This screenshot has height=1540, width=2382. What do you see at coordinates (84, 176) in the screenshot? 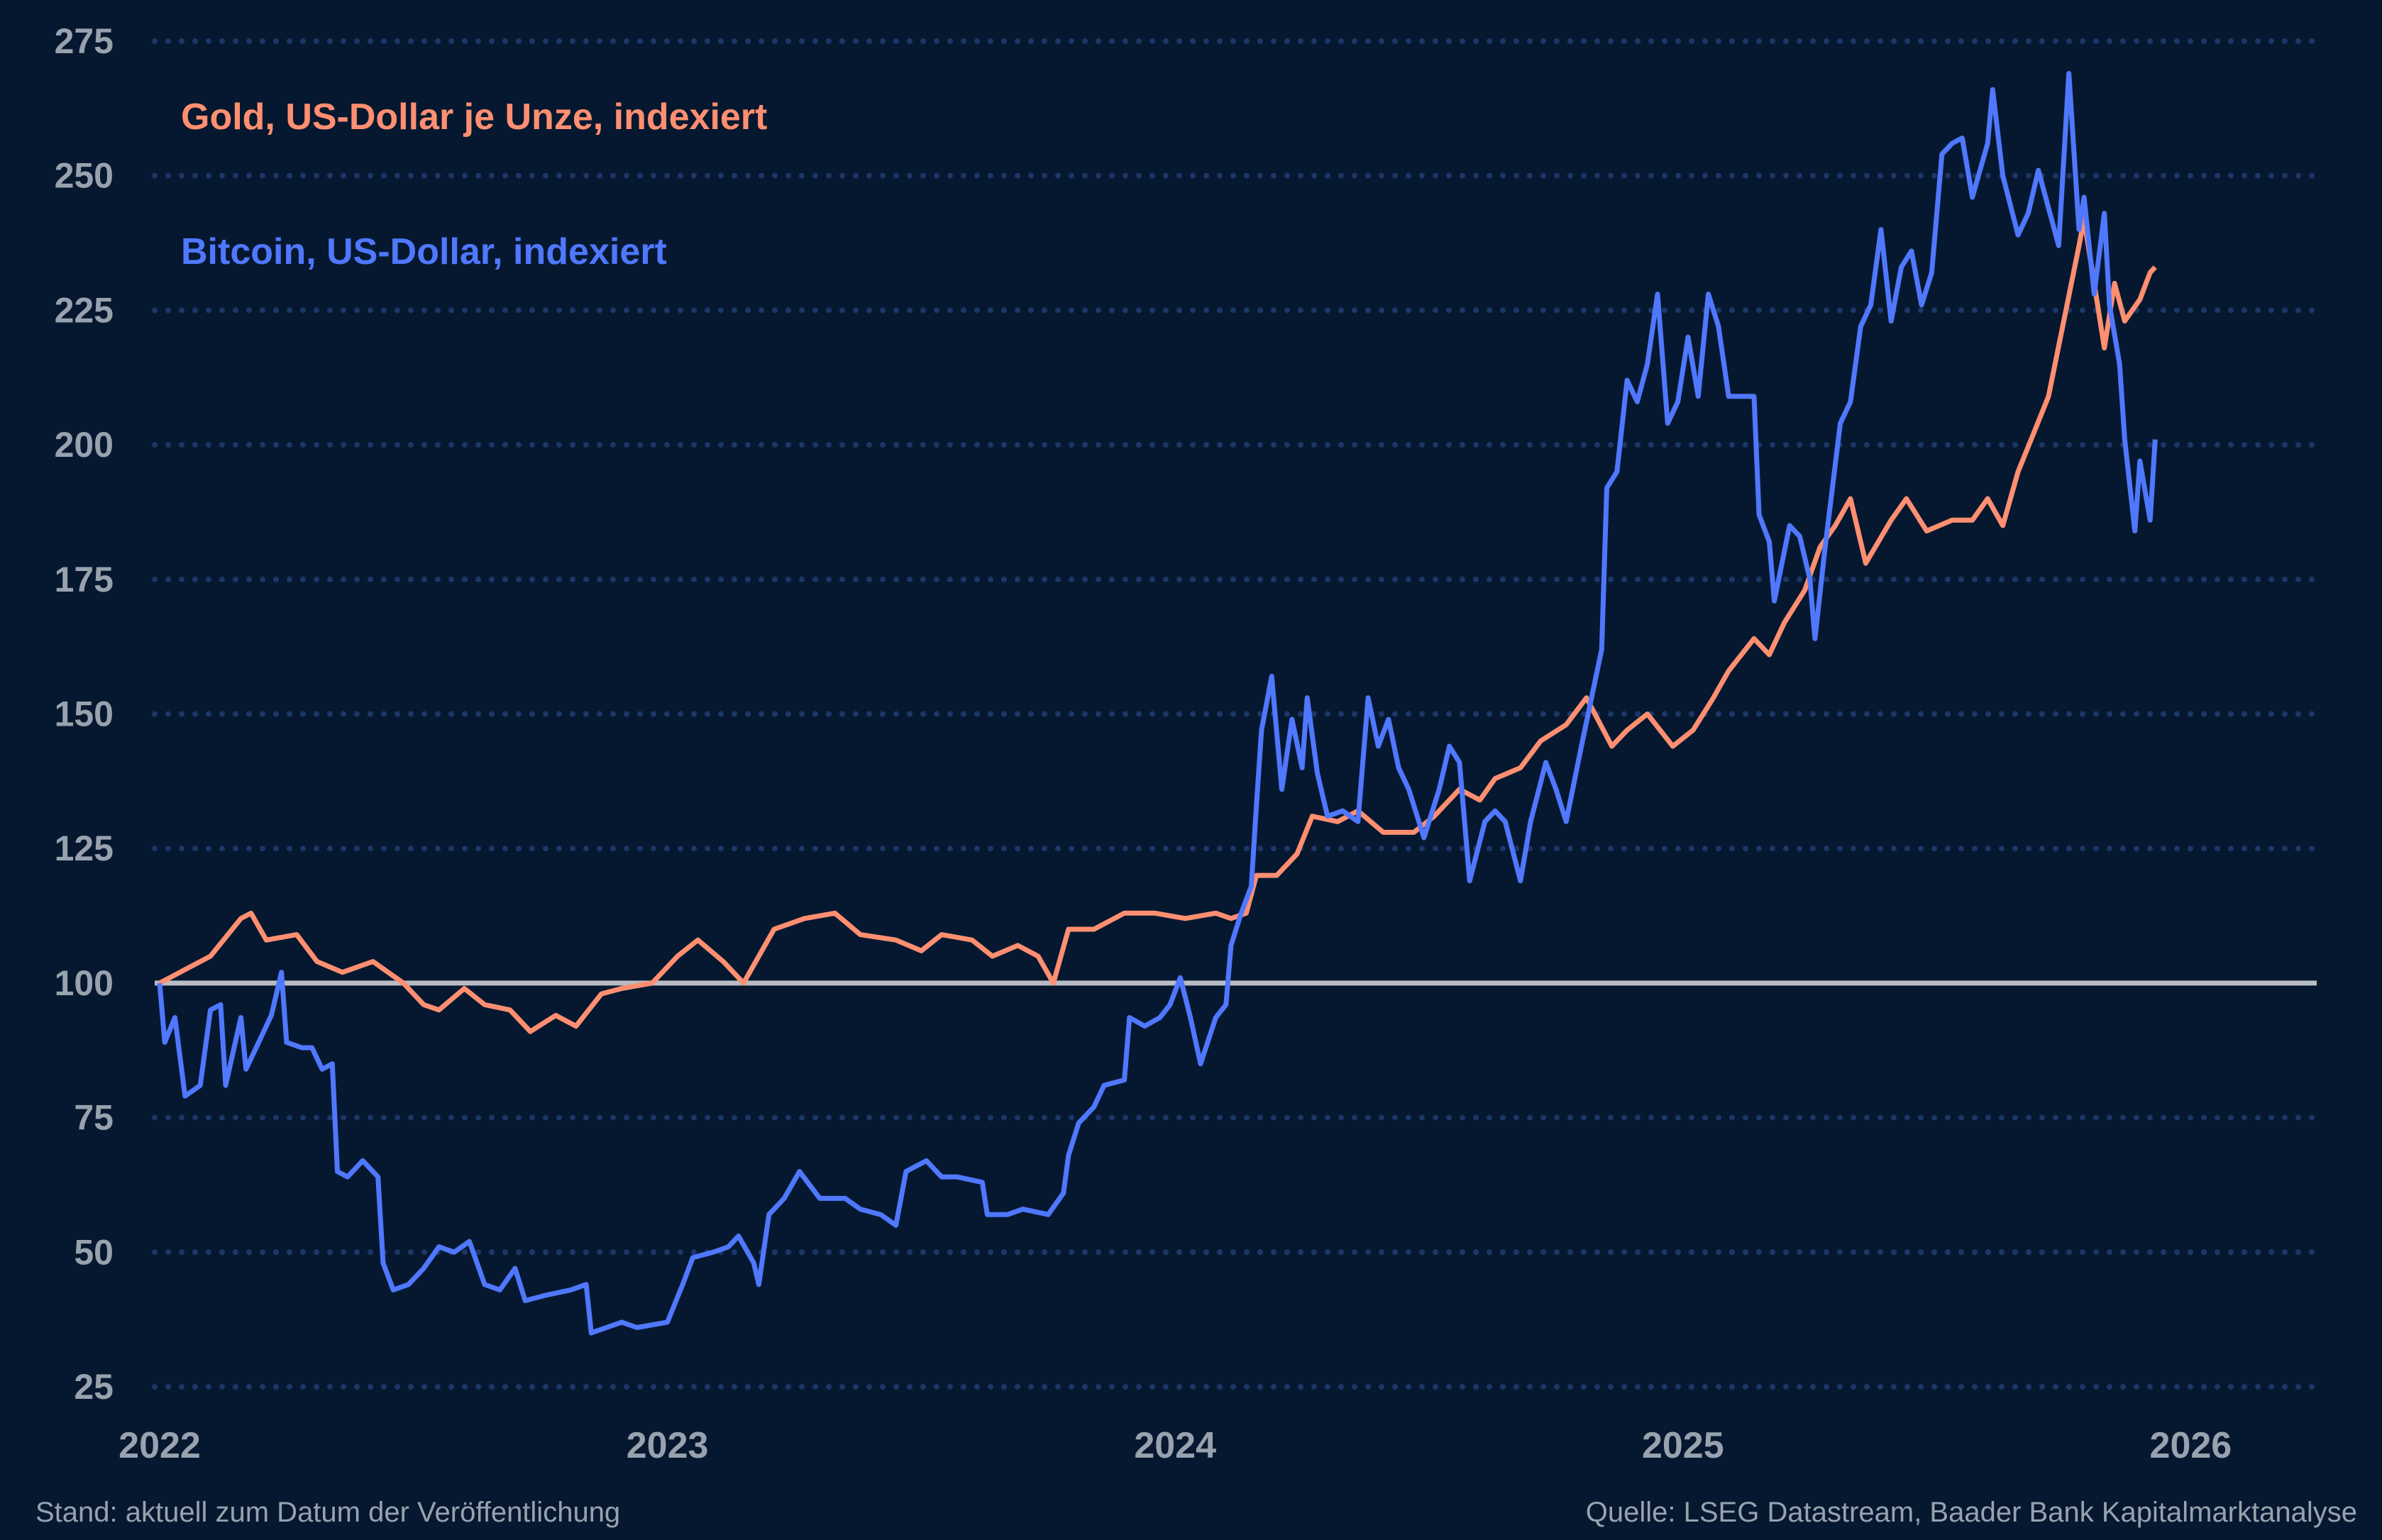
I see `y-tick-label: 250` at bounding box center [84, 176].